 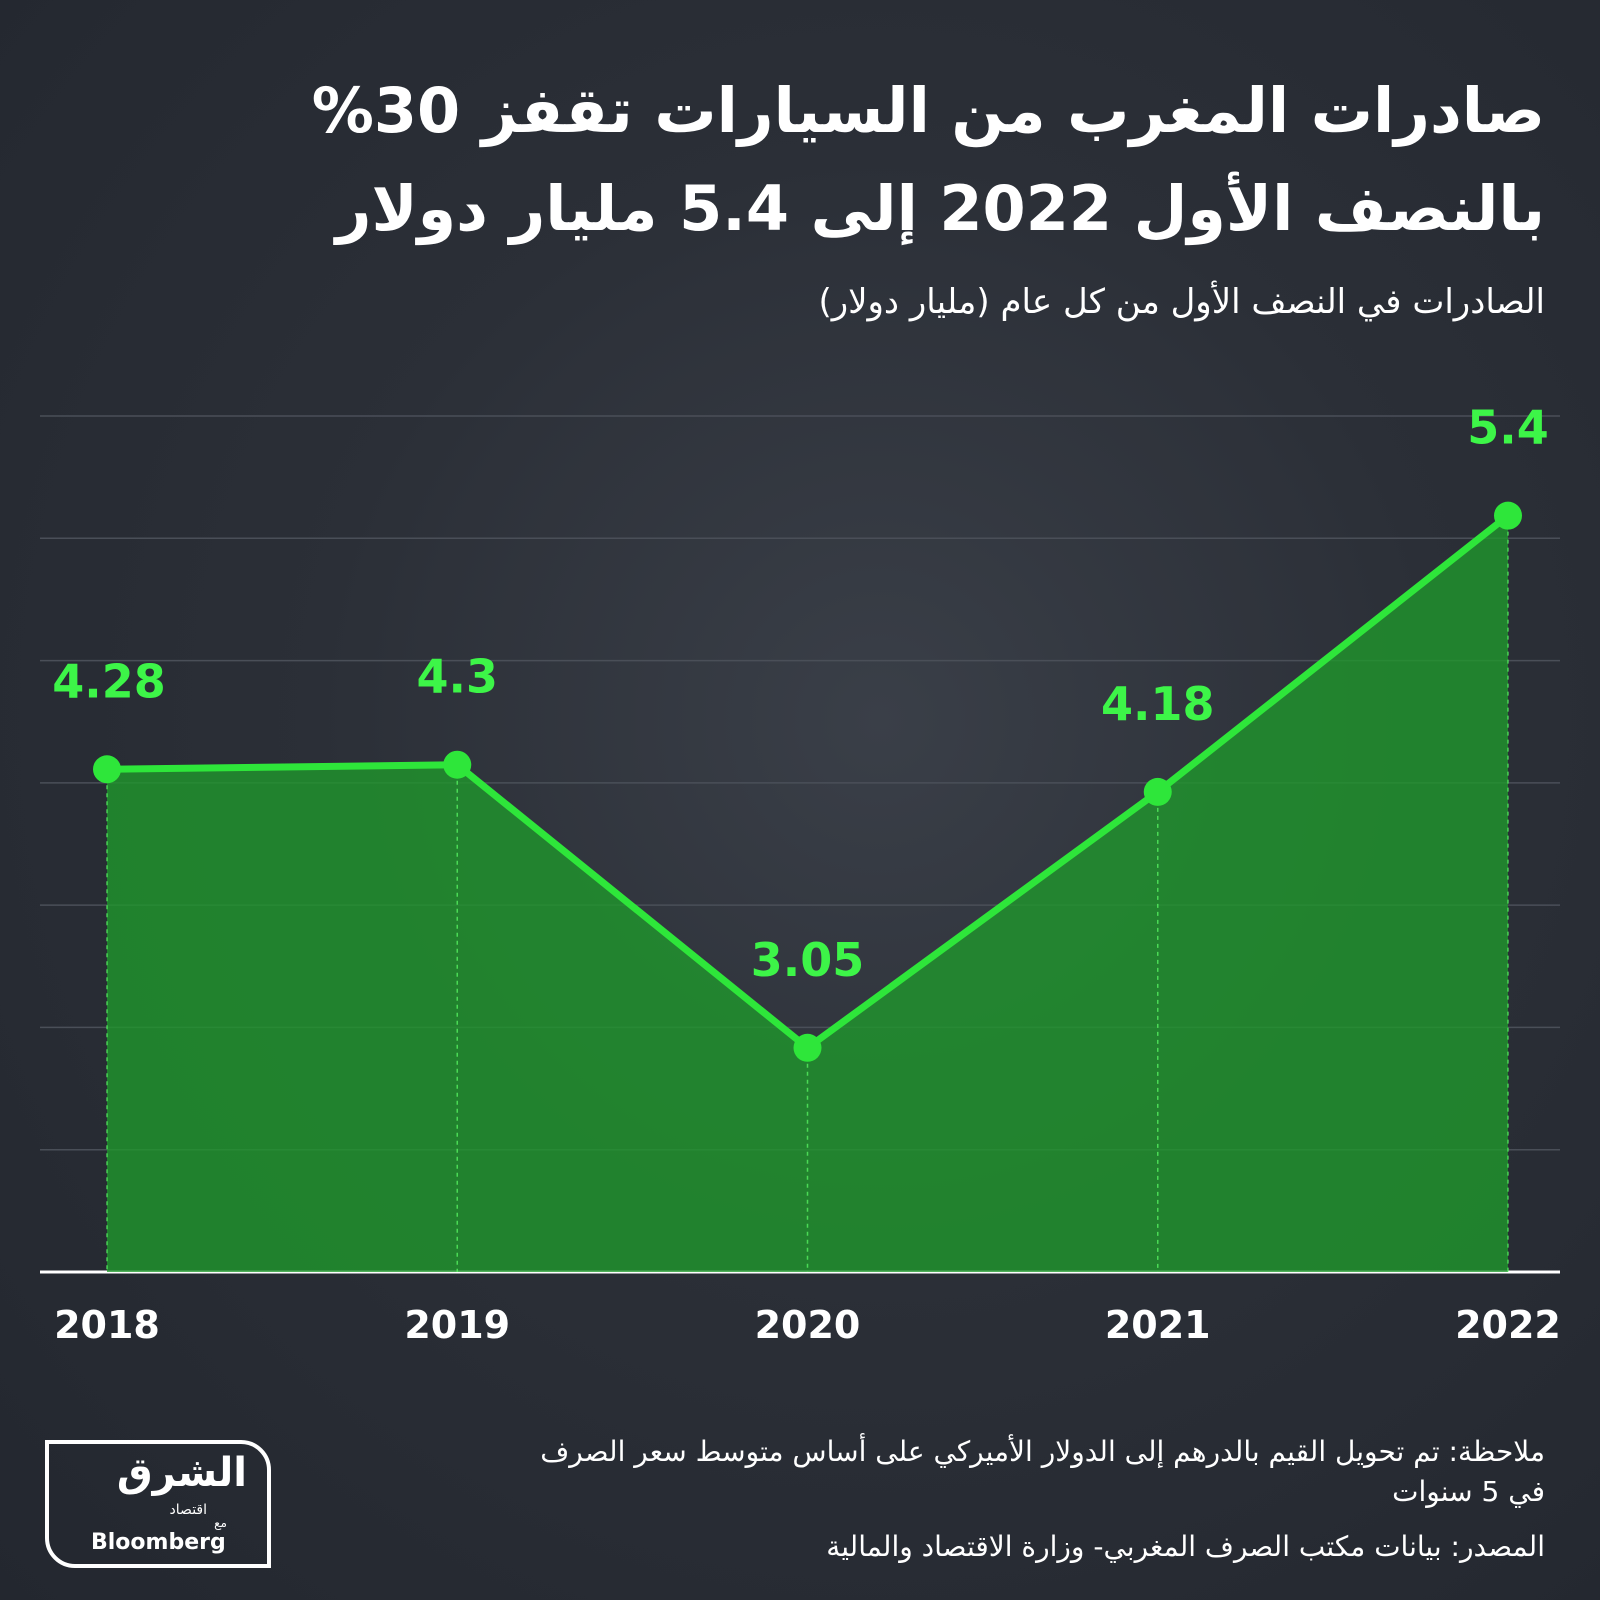 I want to click on logo: الشرق اقتصاد مع Bloomberg, so click(x=158, y=1504).